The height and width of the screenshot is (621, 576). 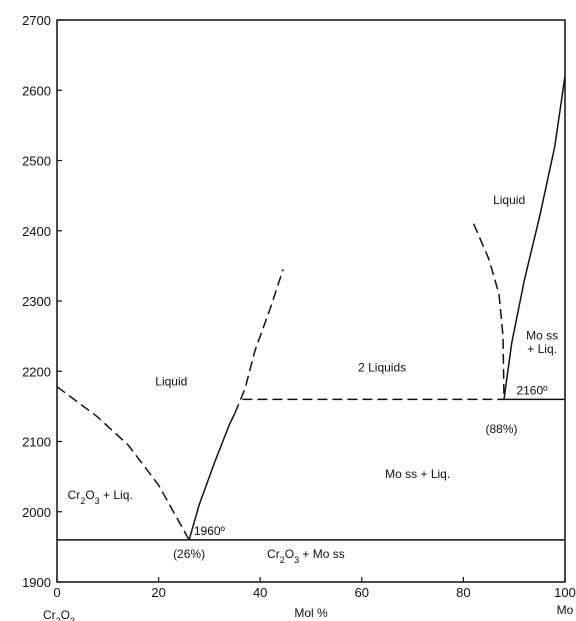 What do you see at coordinates (36, 371) in the screenshot?
I see `y-tick-label-3: 2200` at bounding box center [36, 371].